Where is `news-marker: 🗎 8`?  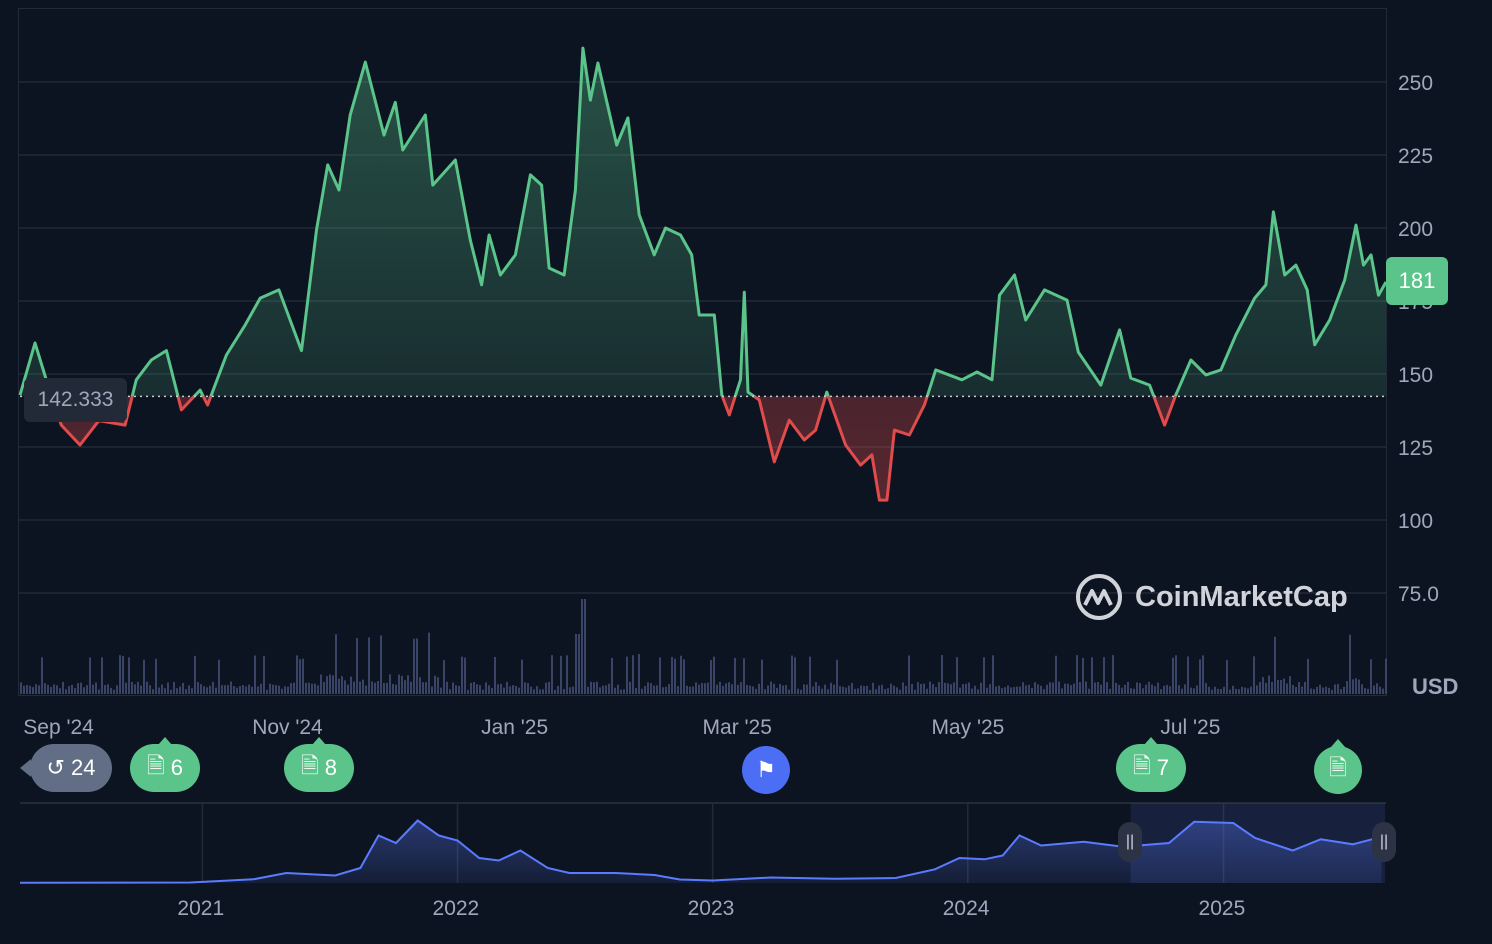 news-marker: 🗎 8 is located at coordinates (319, 764).